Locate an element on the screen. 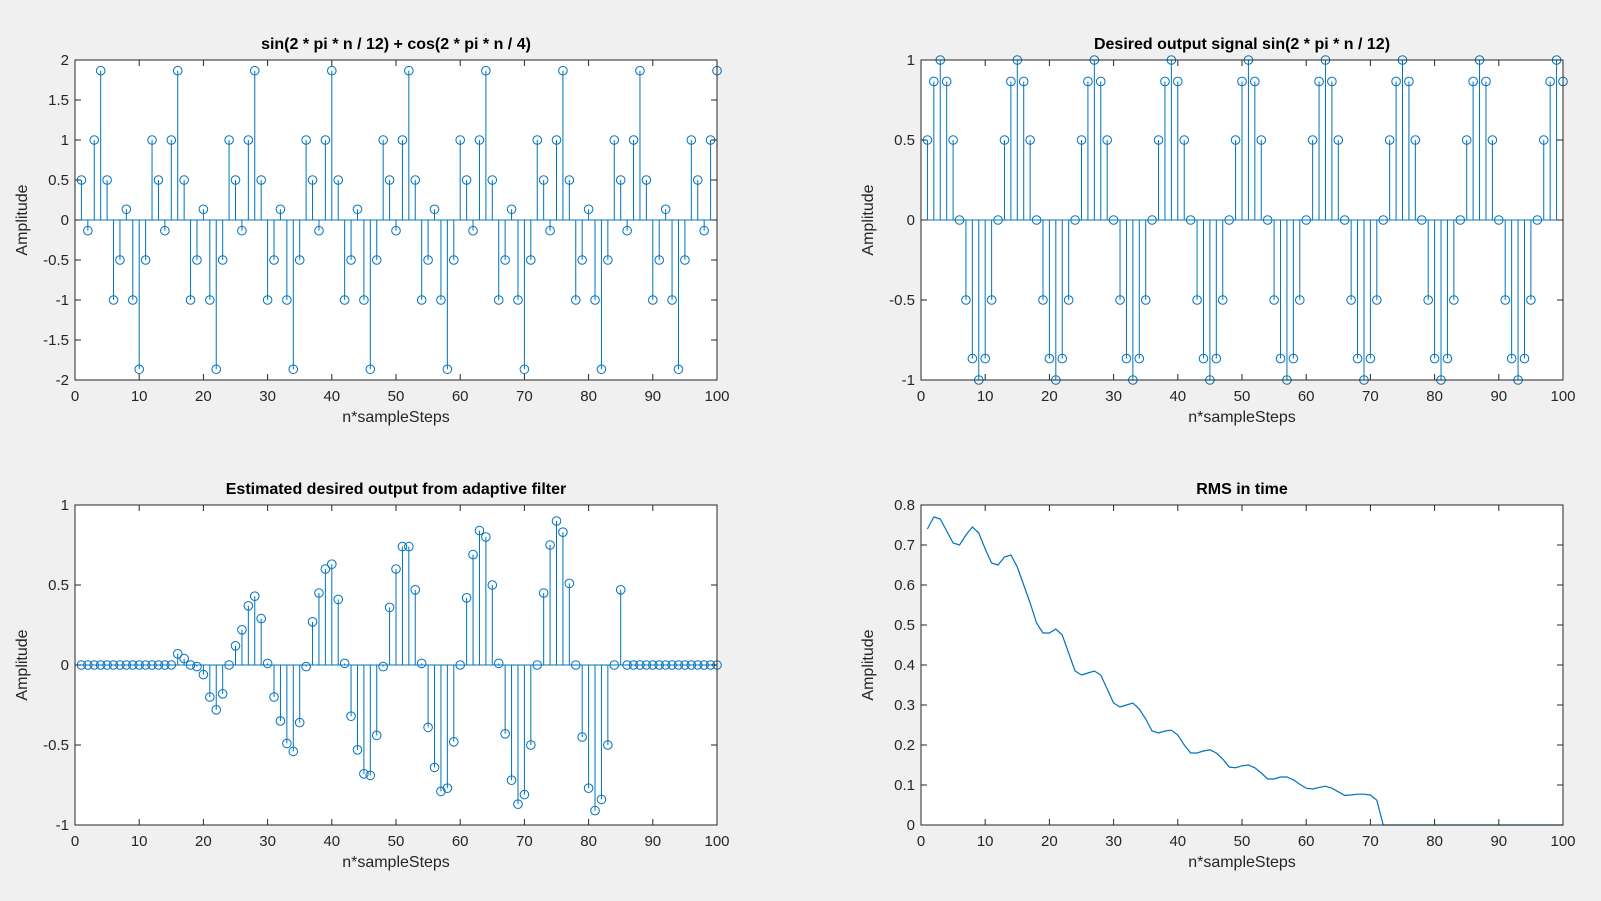 Image resolution: width=1601 pixels, height=901 pixels. x-tick-label: 90 is located at coordinates (1498, 841).